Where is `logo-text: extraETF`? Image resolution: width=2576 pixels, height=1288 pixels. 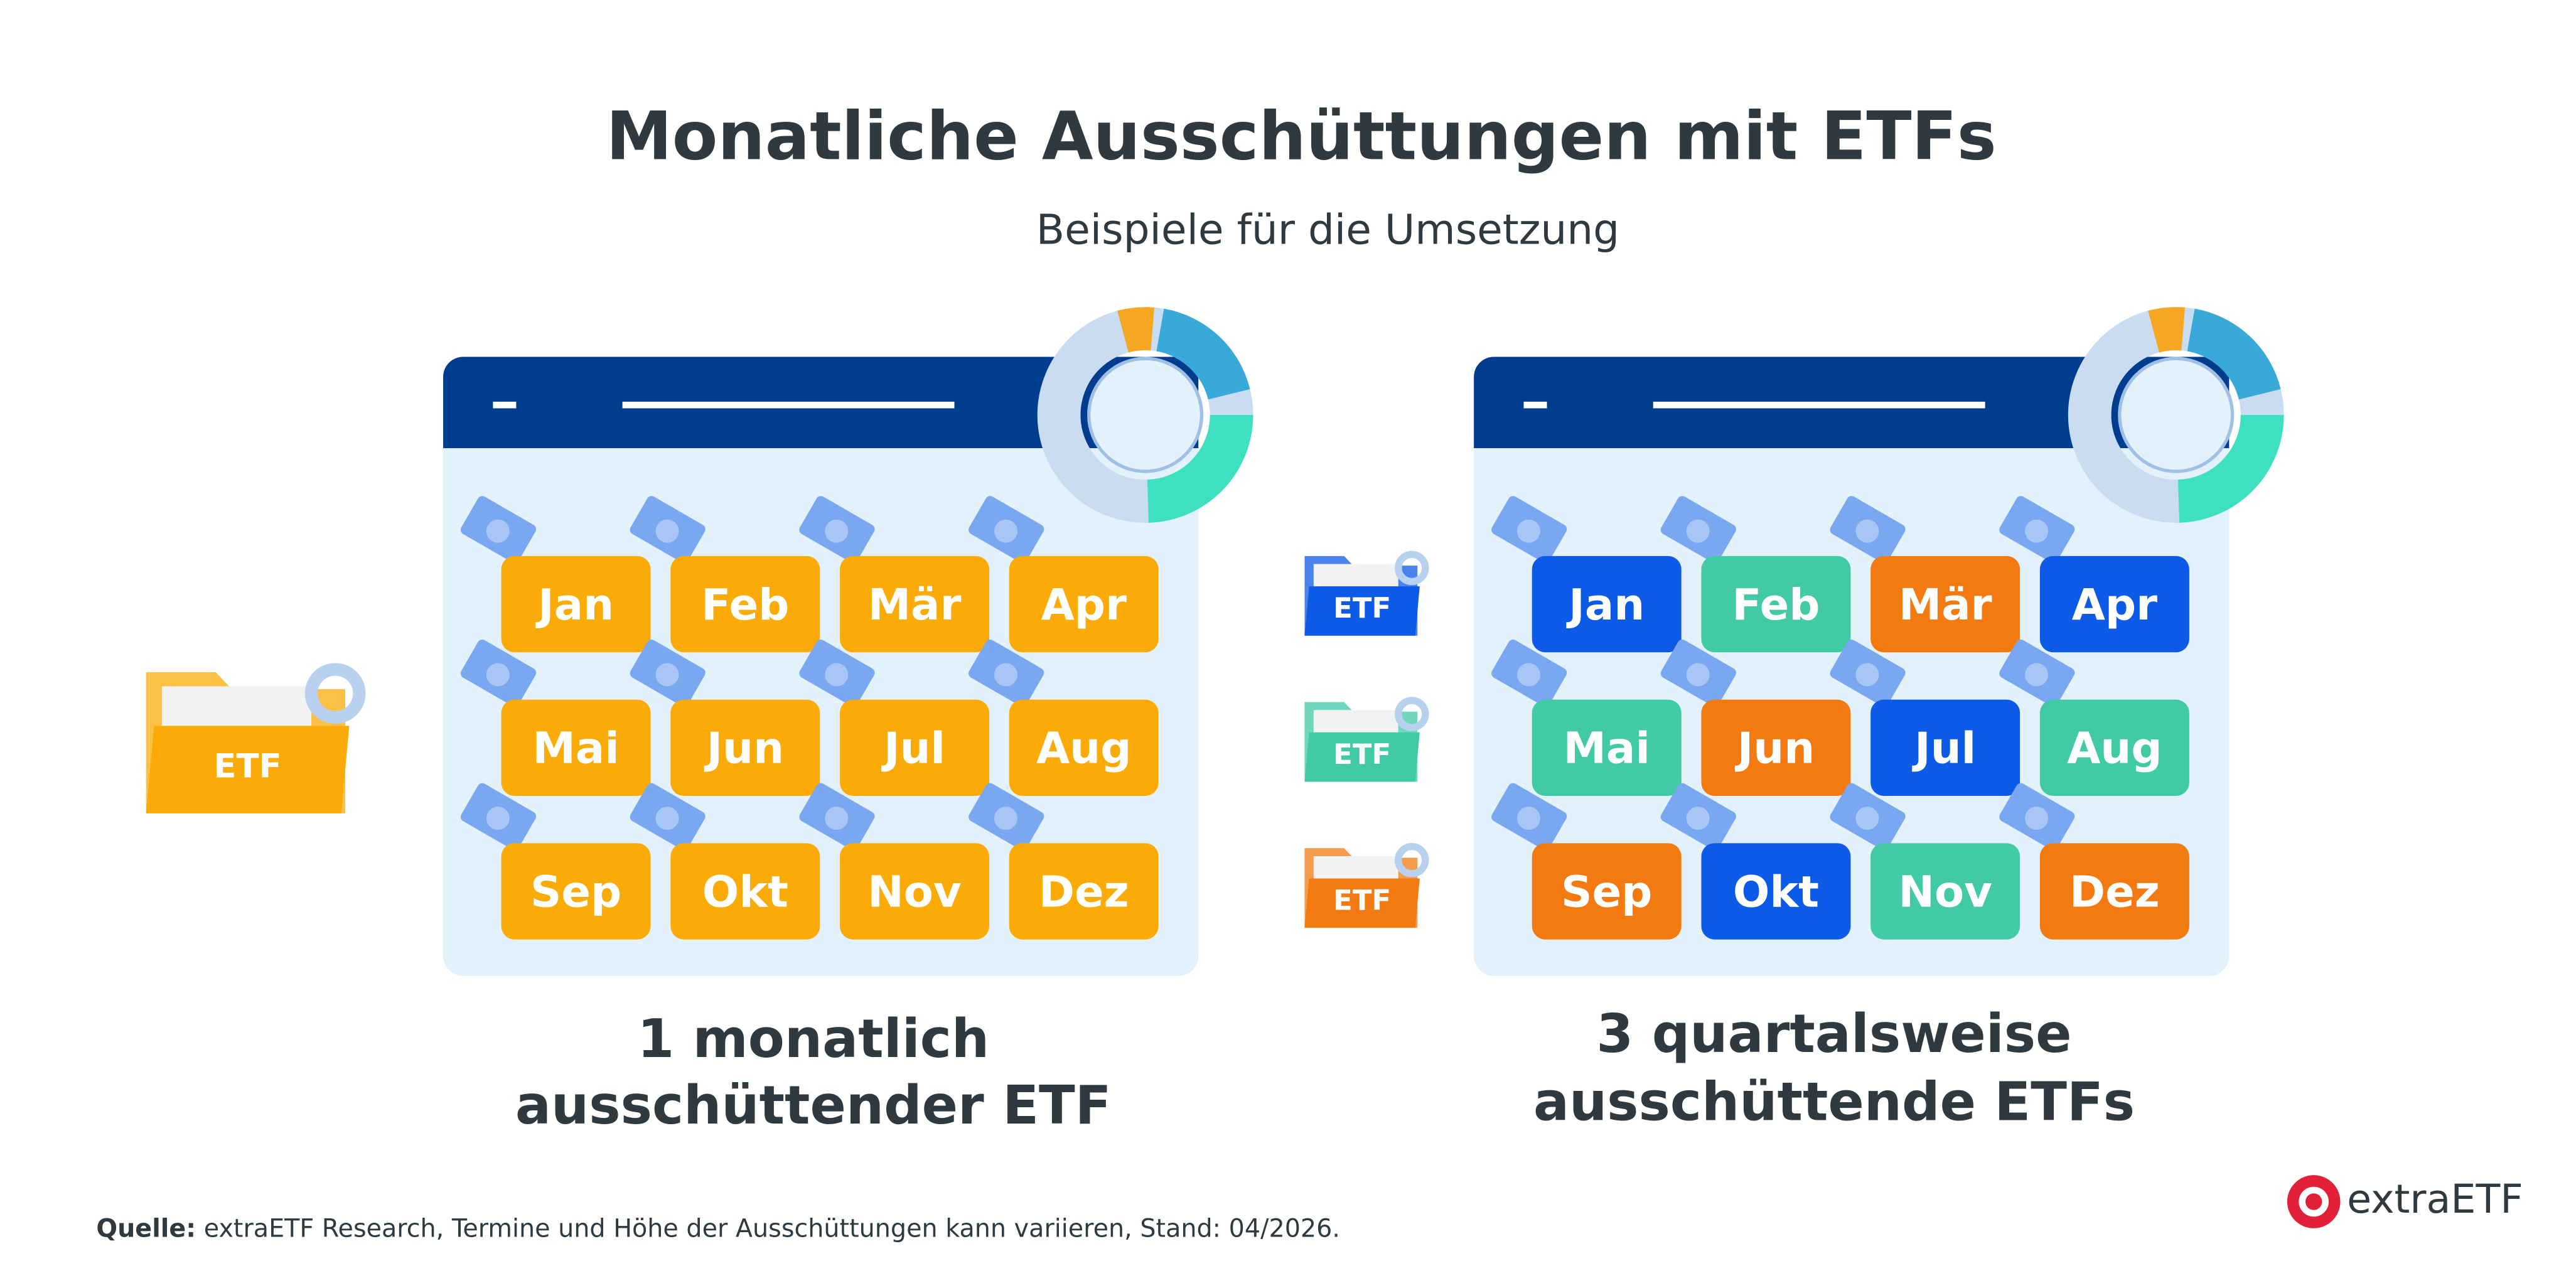 logo-text: extraETF is located at coordinates (2435, 1199).